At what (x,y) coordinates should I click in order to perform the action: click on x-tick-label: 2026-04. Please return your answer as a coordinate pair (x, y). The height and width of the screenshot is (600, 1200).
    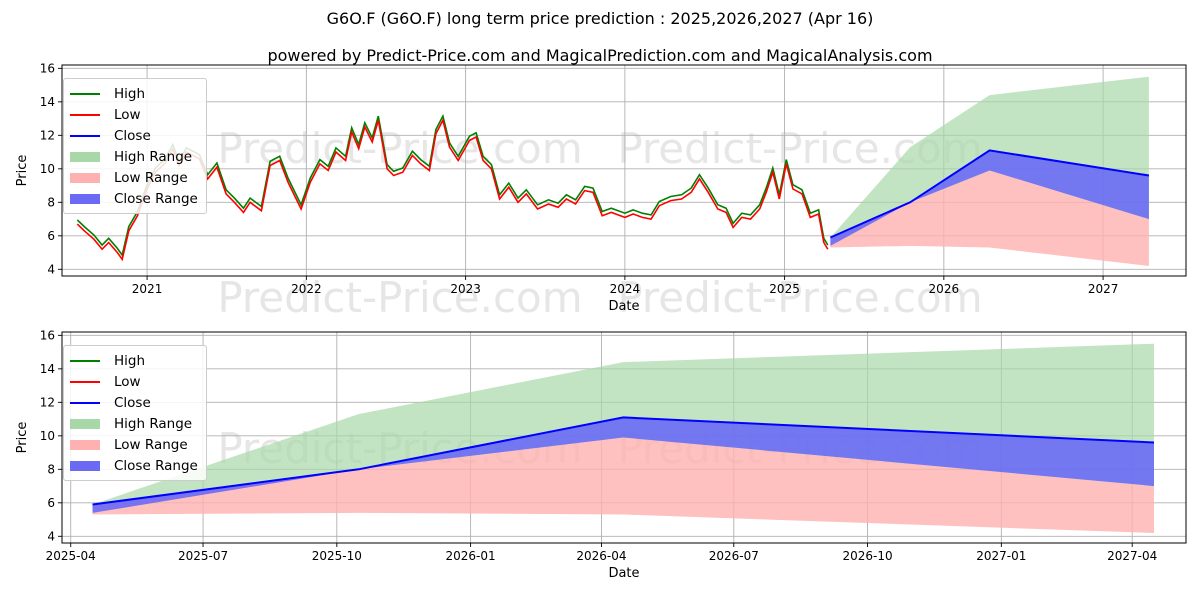
    Looking at the image, I should click on (601, 556).